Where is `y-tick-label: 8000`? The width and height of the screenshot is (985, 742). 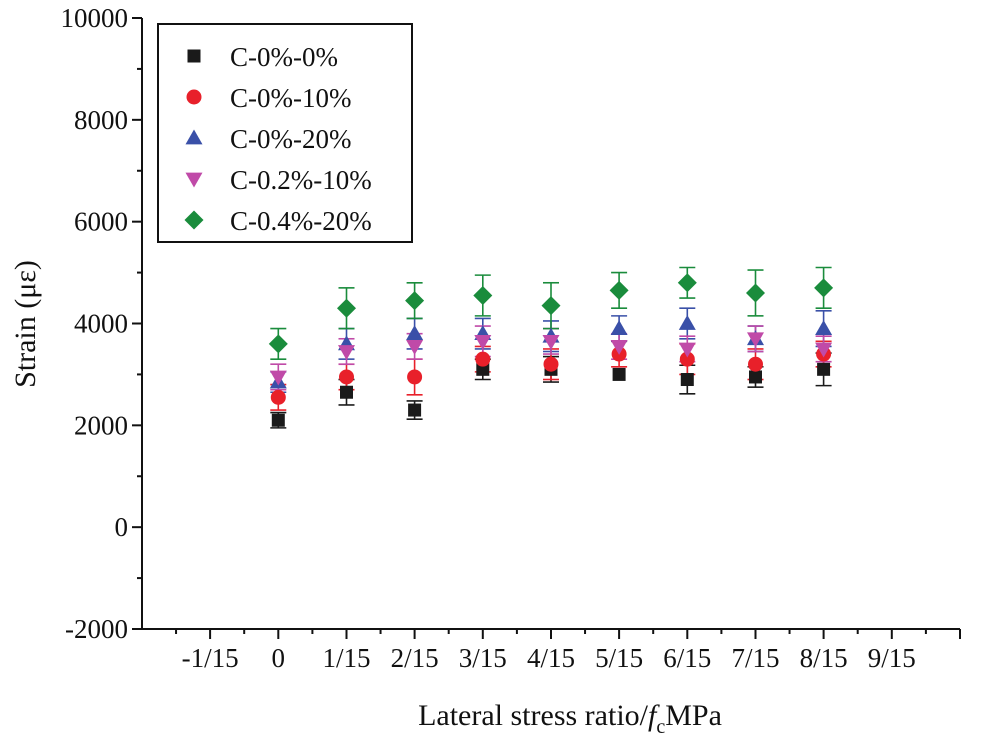
y-tick-label: 8000 is located at coordinates (101, 120).